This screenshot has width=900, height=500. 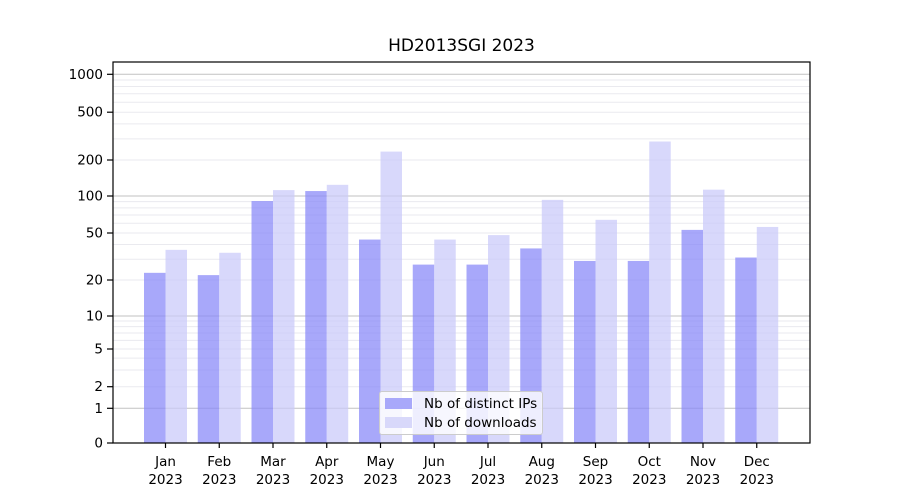 What do you see at coordinates (398, 422) in the screenshot?
I see `legend-swatch-downloads` at bounding box center [398, 422].